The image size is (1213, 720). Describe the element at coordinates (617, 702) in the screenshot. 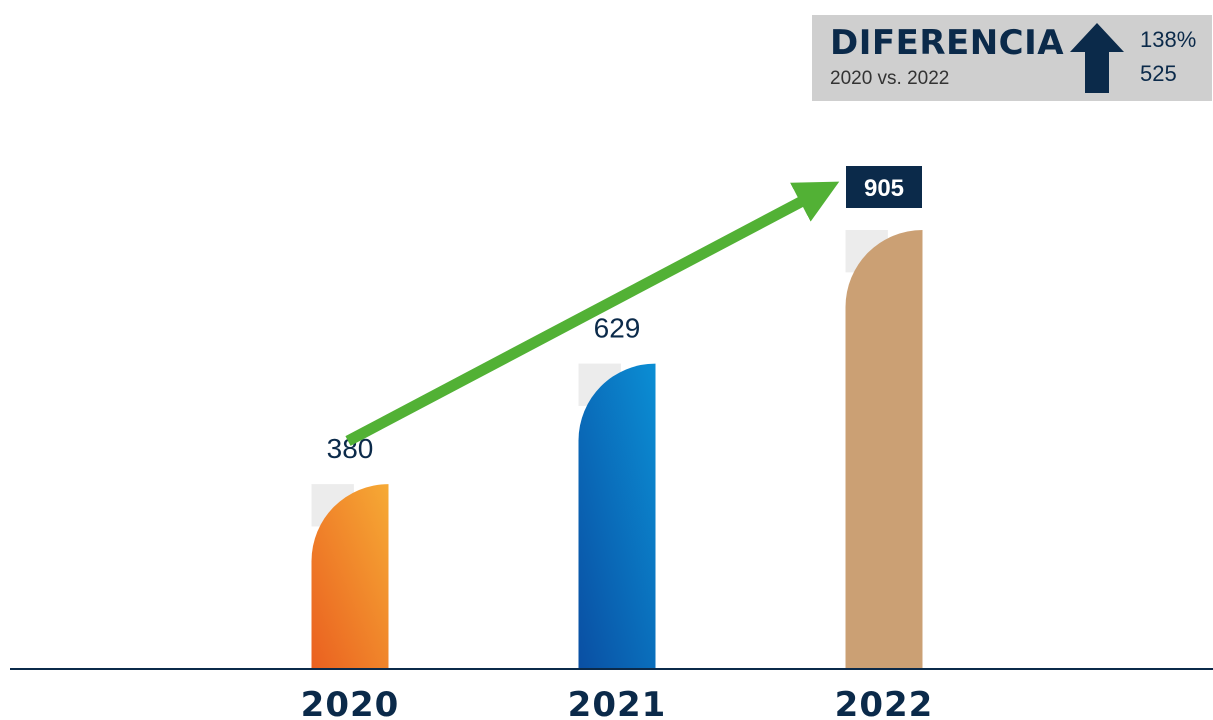

I see `category-label-2021: 2021` at that location.